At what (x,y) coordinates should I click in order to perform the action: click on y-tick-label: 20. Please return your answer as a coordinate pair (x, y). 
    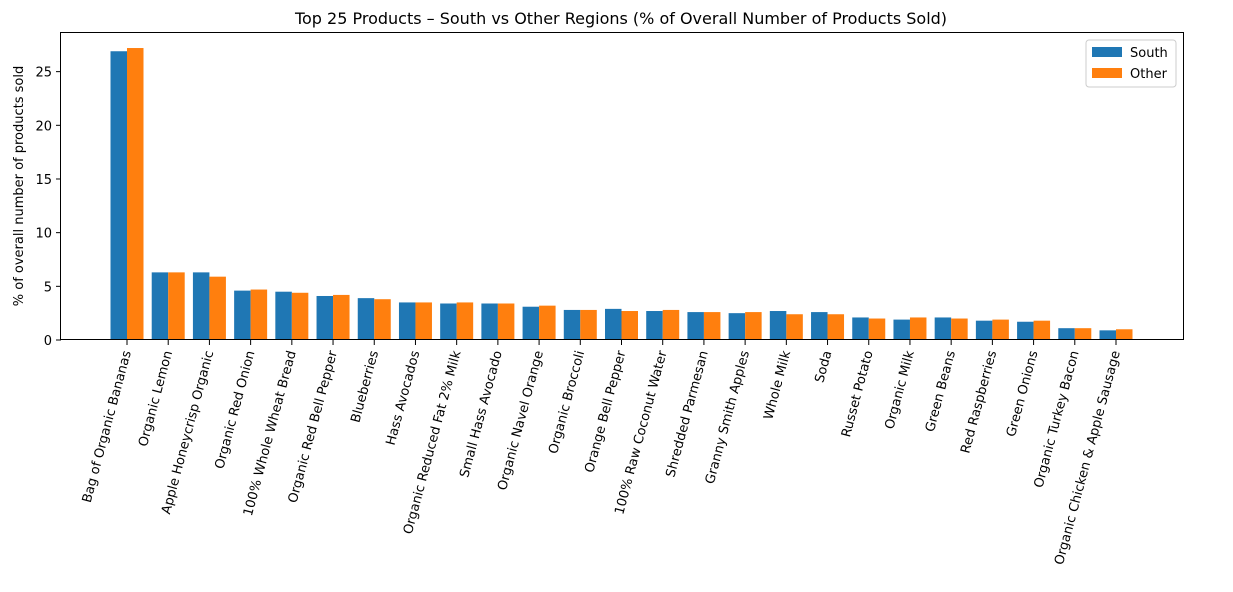
    Looking at the image, I should click on (43, 126).